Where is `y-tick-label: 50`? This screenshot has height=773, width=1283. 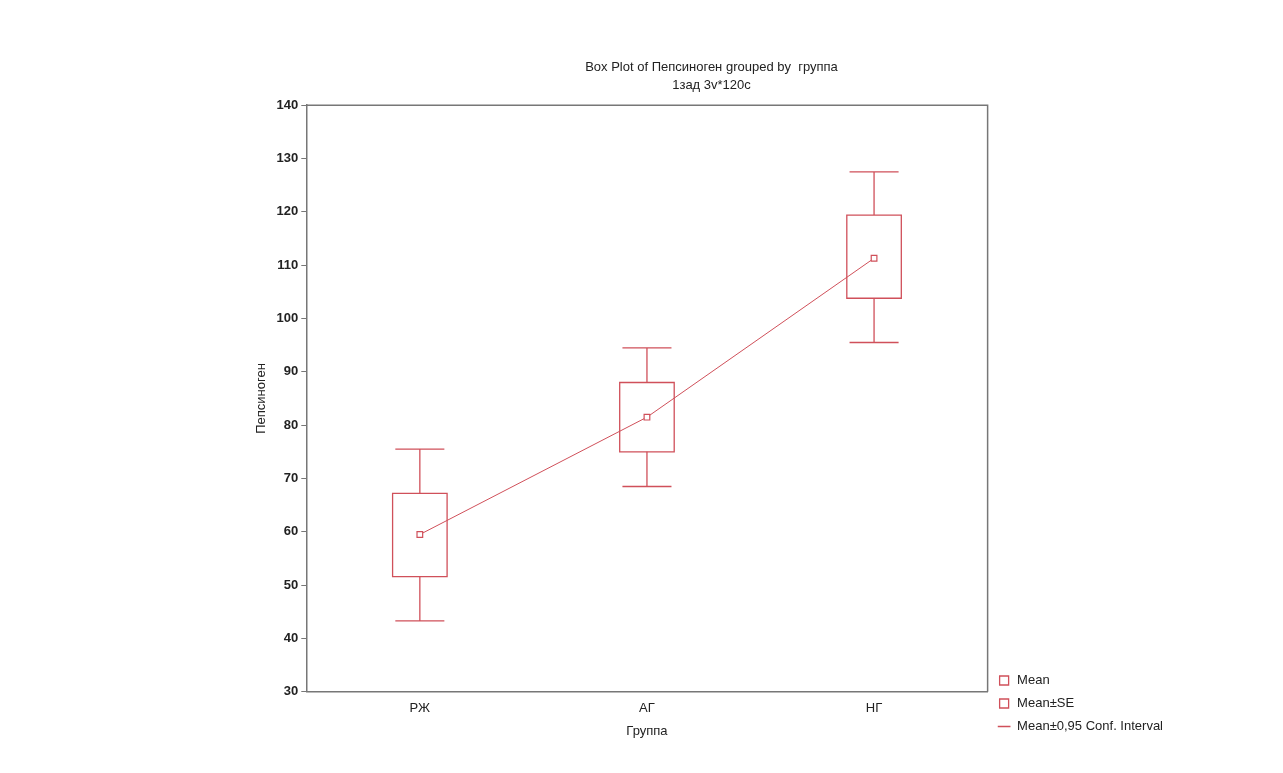
y-tick-label: 50 is located at coordinates (291, 584).